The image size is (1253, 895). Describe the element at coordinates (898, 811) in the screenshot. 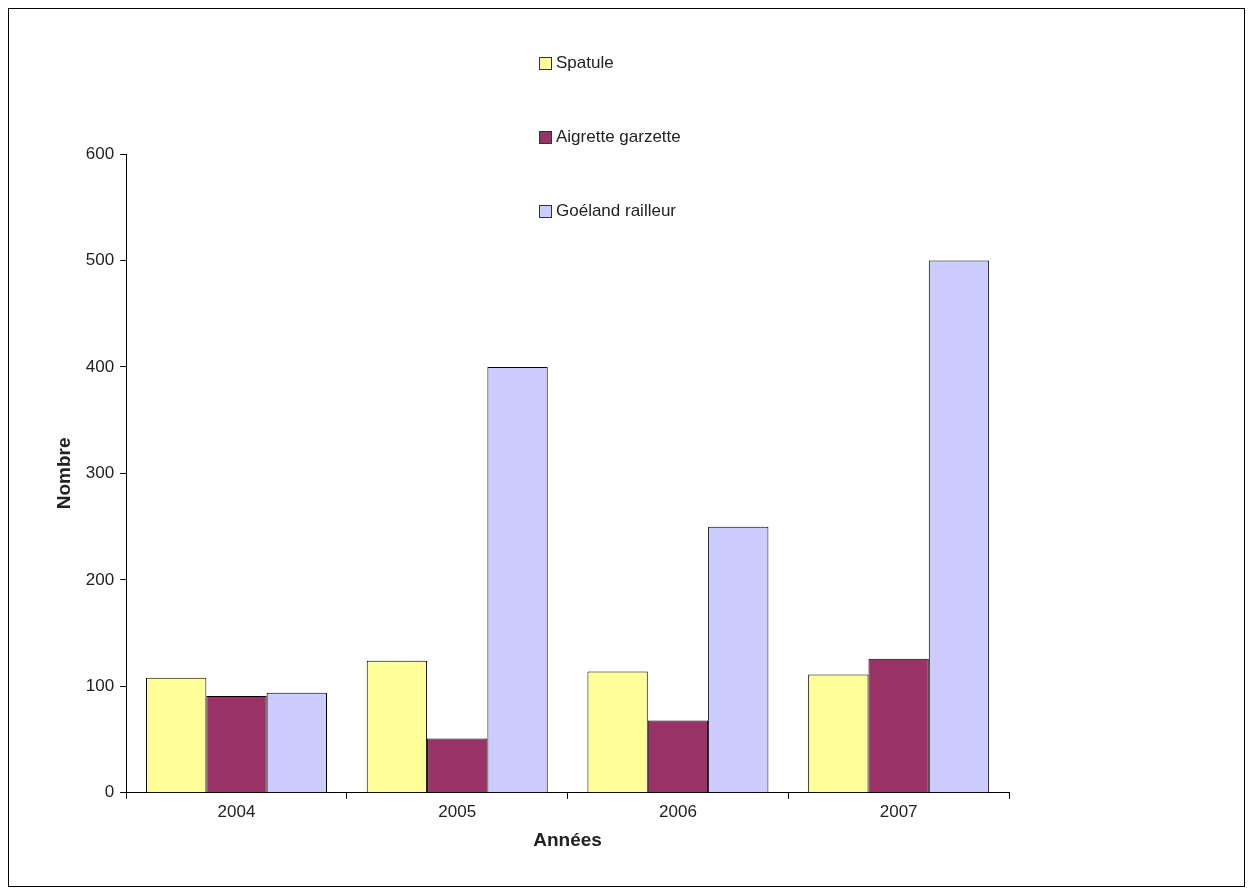

I see `x-tick-label: 2007` at that location.